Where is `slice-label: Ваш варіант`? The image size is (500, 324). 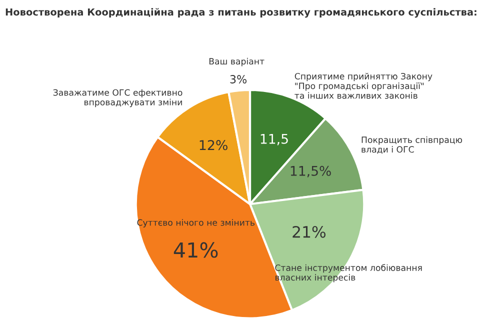 slice-label: Ваш варіант is located at coordinates (236, 62).